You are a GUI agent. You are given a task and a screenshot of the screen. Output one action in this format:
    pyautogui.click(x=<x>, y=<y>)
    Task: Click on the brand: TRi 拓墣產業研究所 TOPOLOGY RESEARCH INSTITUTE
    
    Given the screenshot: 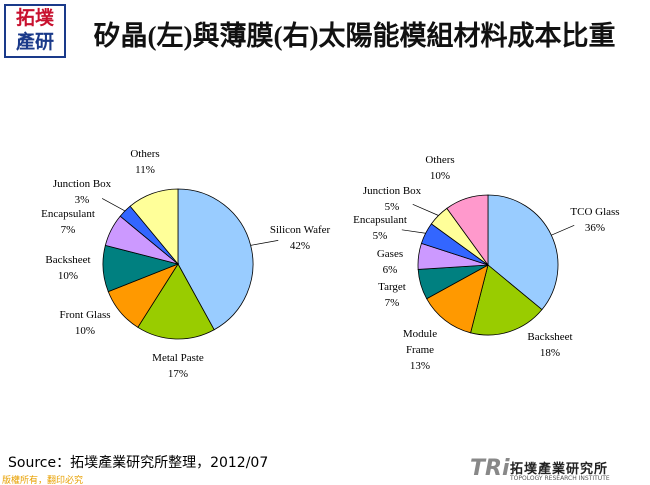 What is the action you would take?
    pyautogui.click(x=557, y=470)
    